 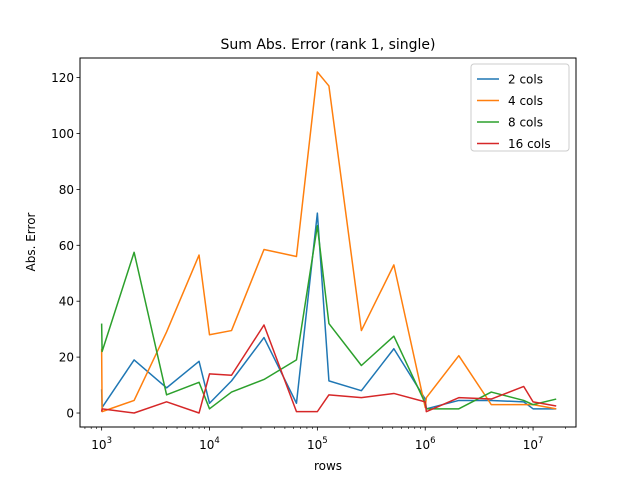 I want to click on x-tick-label: 10⁷, so click(x=533, y=444).